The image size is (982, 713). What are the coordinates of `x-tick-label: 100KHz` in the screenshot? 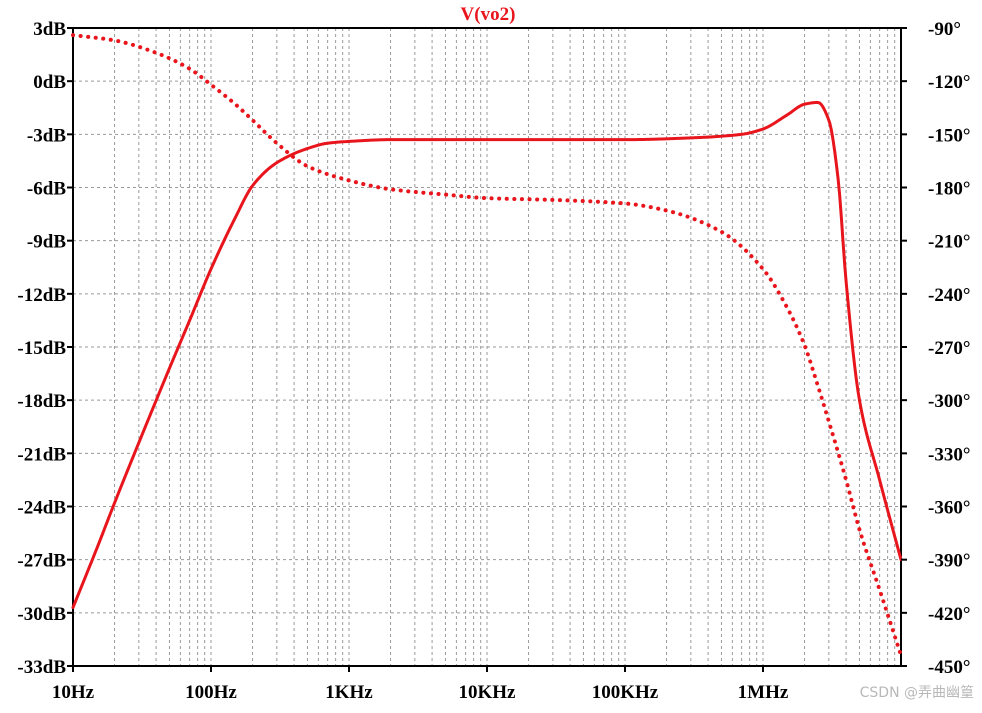 It's located at (625, 692).